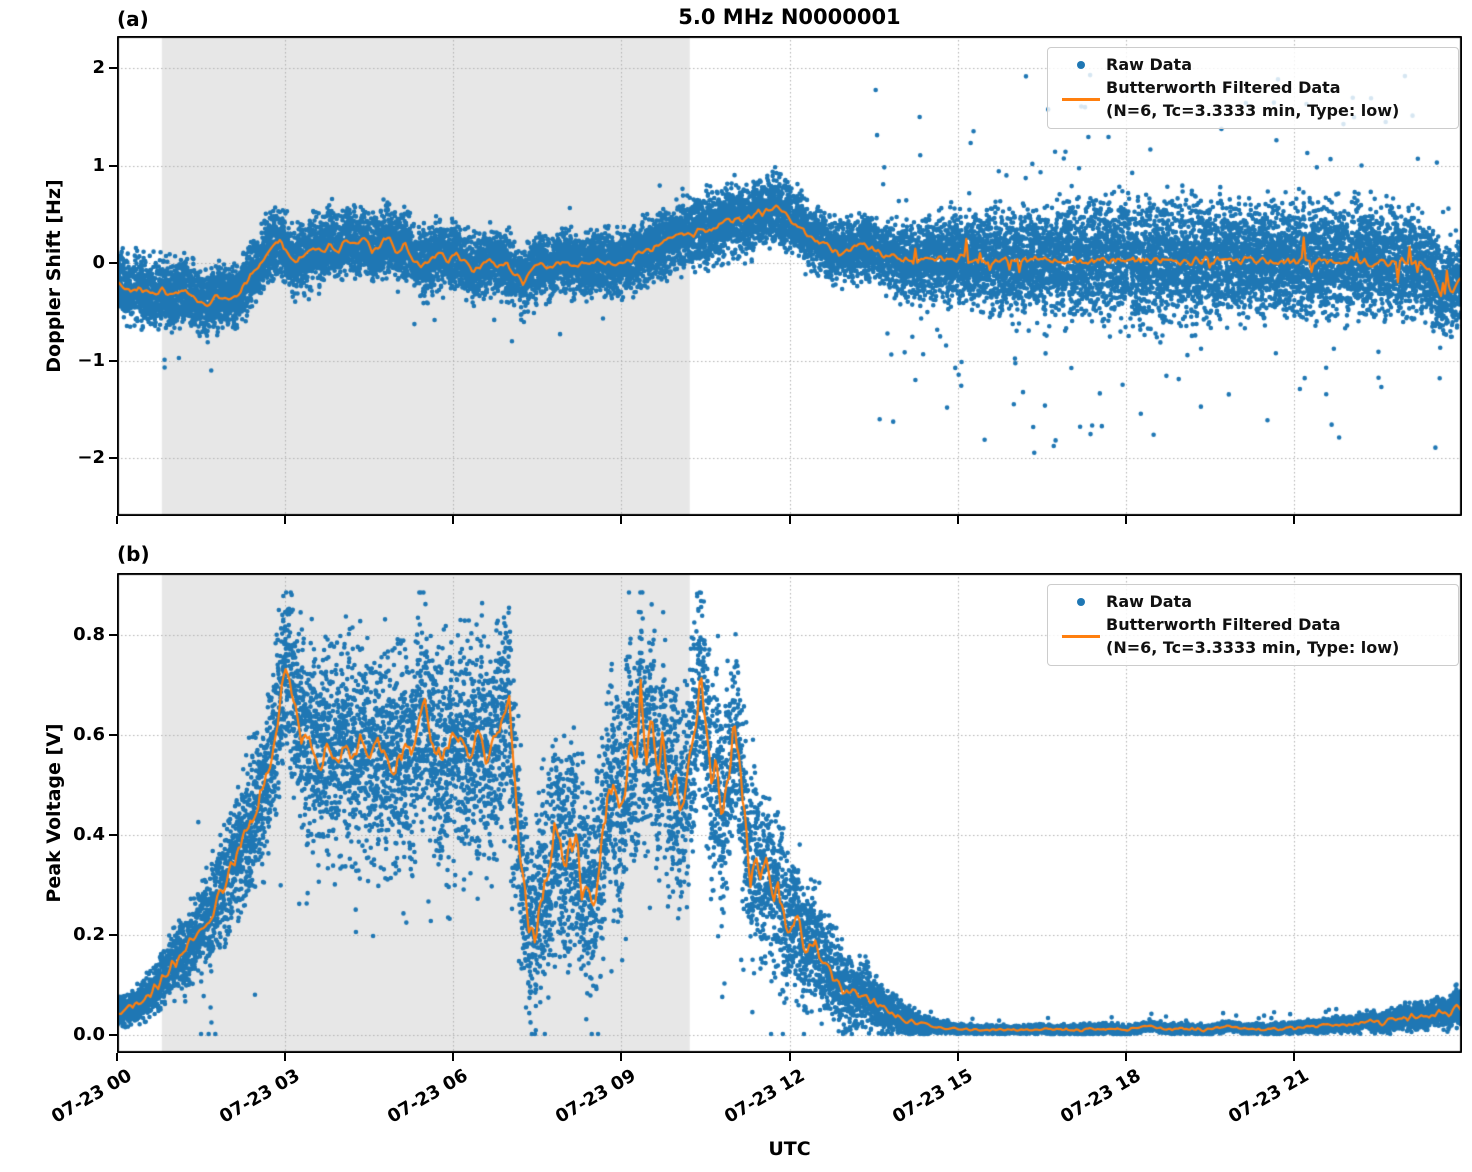  I want to click on x-tick-label: 07-23 18, so click(1100, 1096).